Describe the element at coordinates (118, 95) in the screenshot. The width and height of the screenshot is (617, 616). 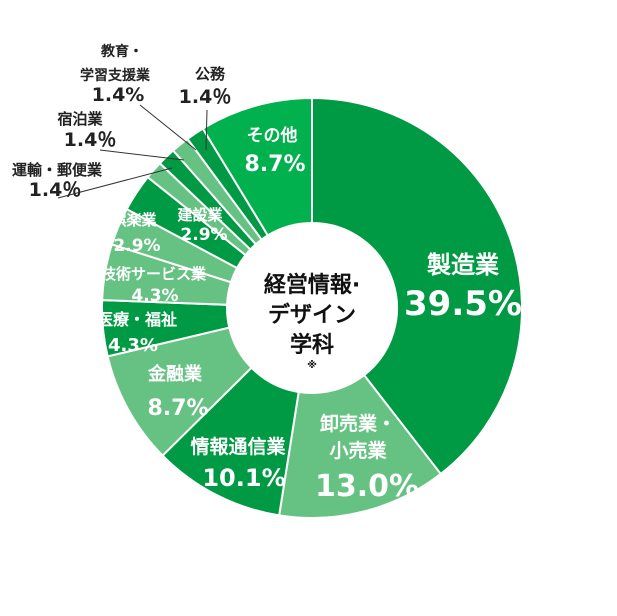
I see `slice-value-label: 1.4%` at that location.